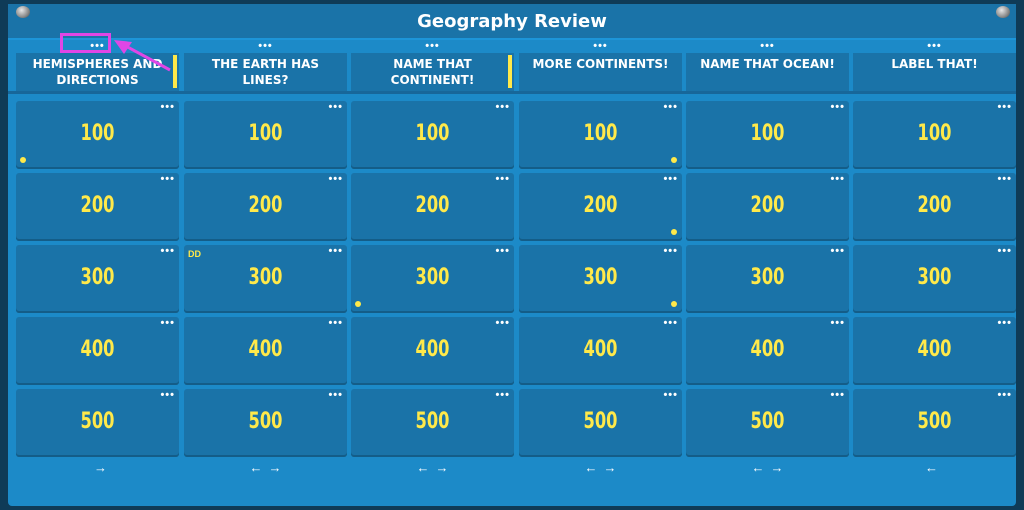 Image resolution: width=1024 pixels, height=510 pixels. I want to click on category-title: NAME THAT CONTINENT!, so click(432, 72).